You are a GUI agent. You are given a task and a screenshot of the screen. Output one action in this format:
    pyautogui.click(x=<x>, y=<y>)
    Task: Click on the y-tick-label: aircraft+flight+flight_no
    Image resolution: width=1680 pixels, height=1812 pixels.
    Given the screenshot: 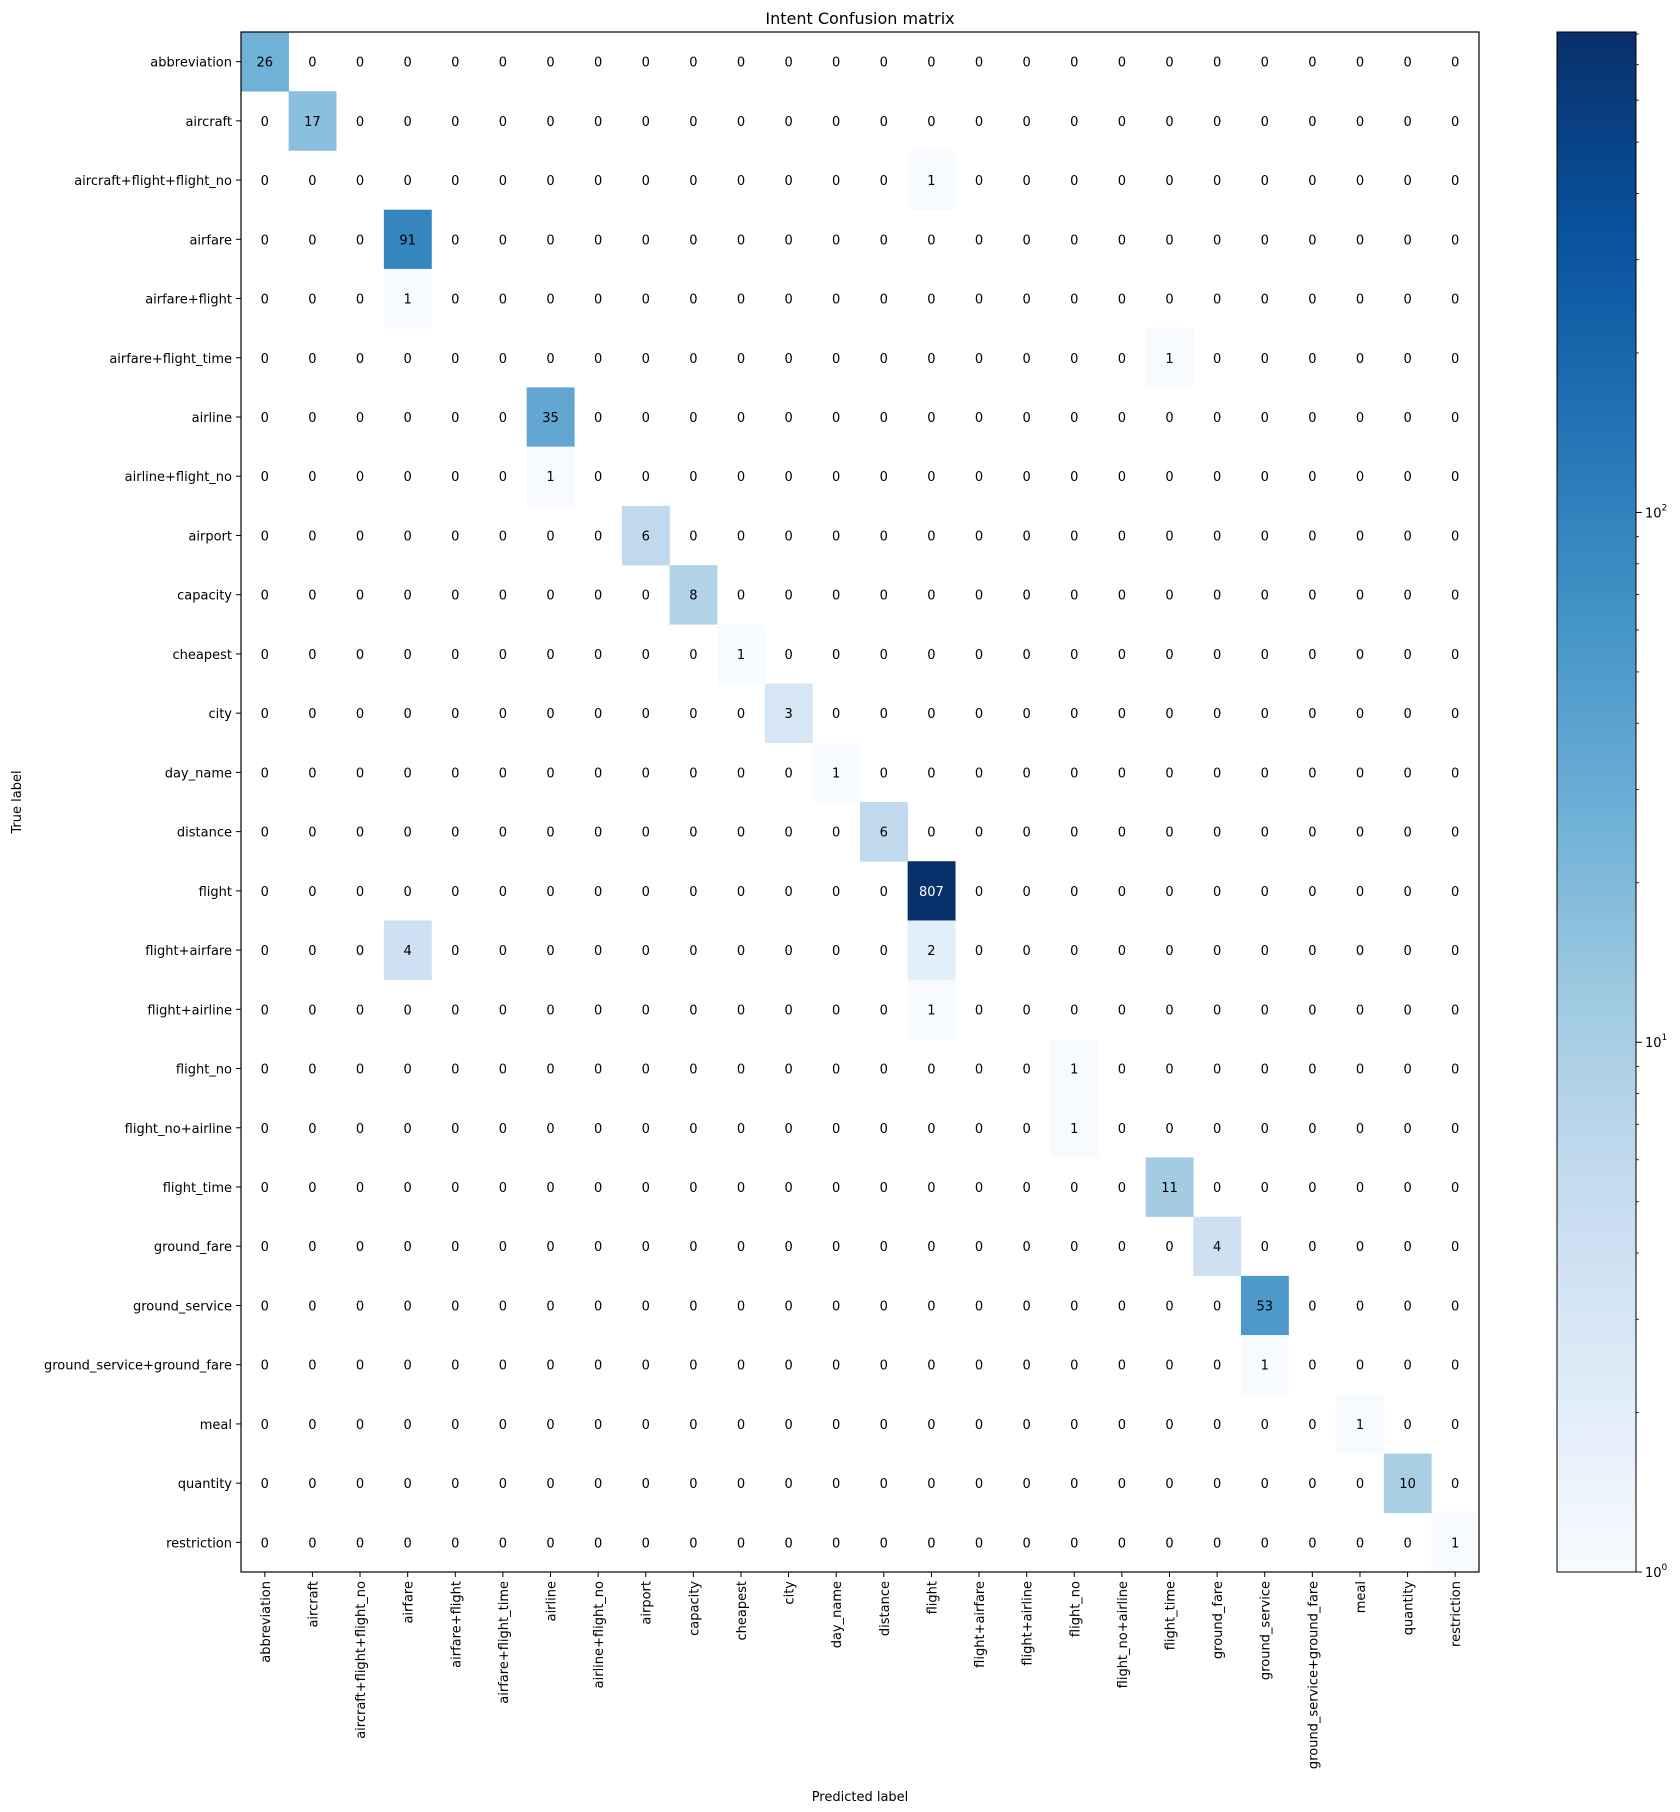 What is the action you would take?
    pyautogui.click(x=153, y=181)
    